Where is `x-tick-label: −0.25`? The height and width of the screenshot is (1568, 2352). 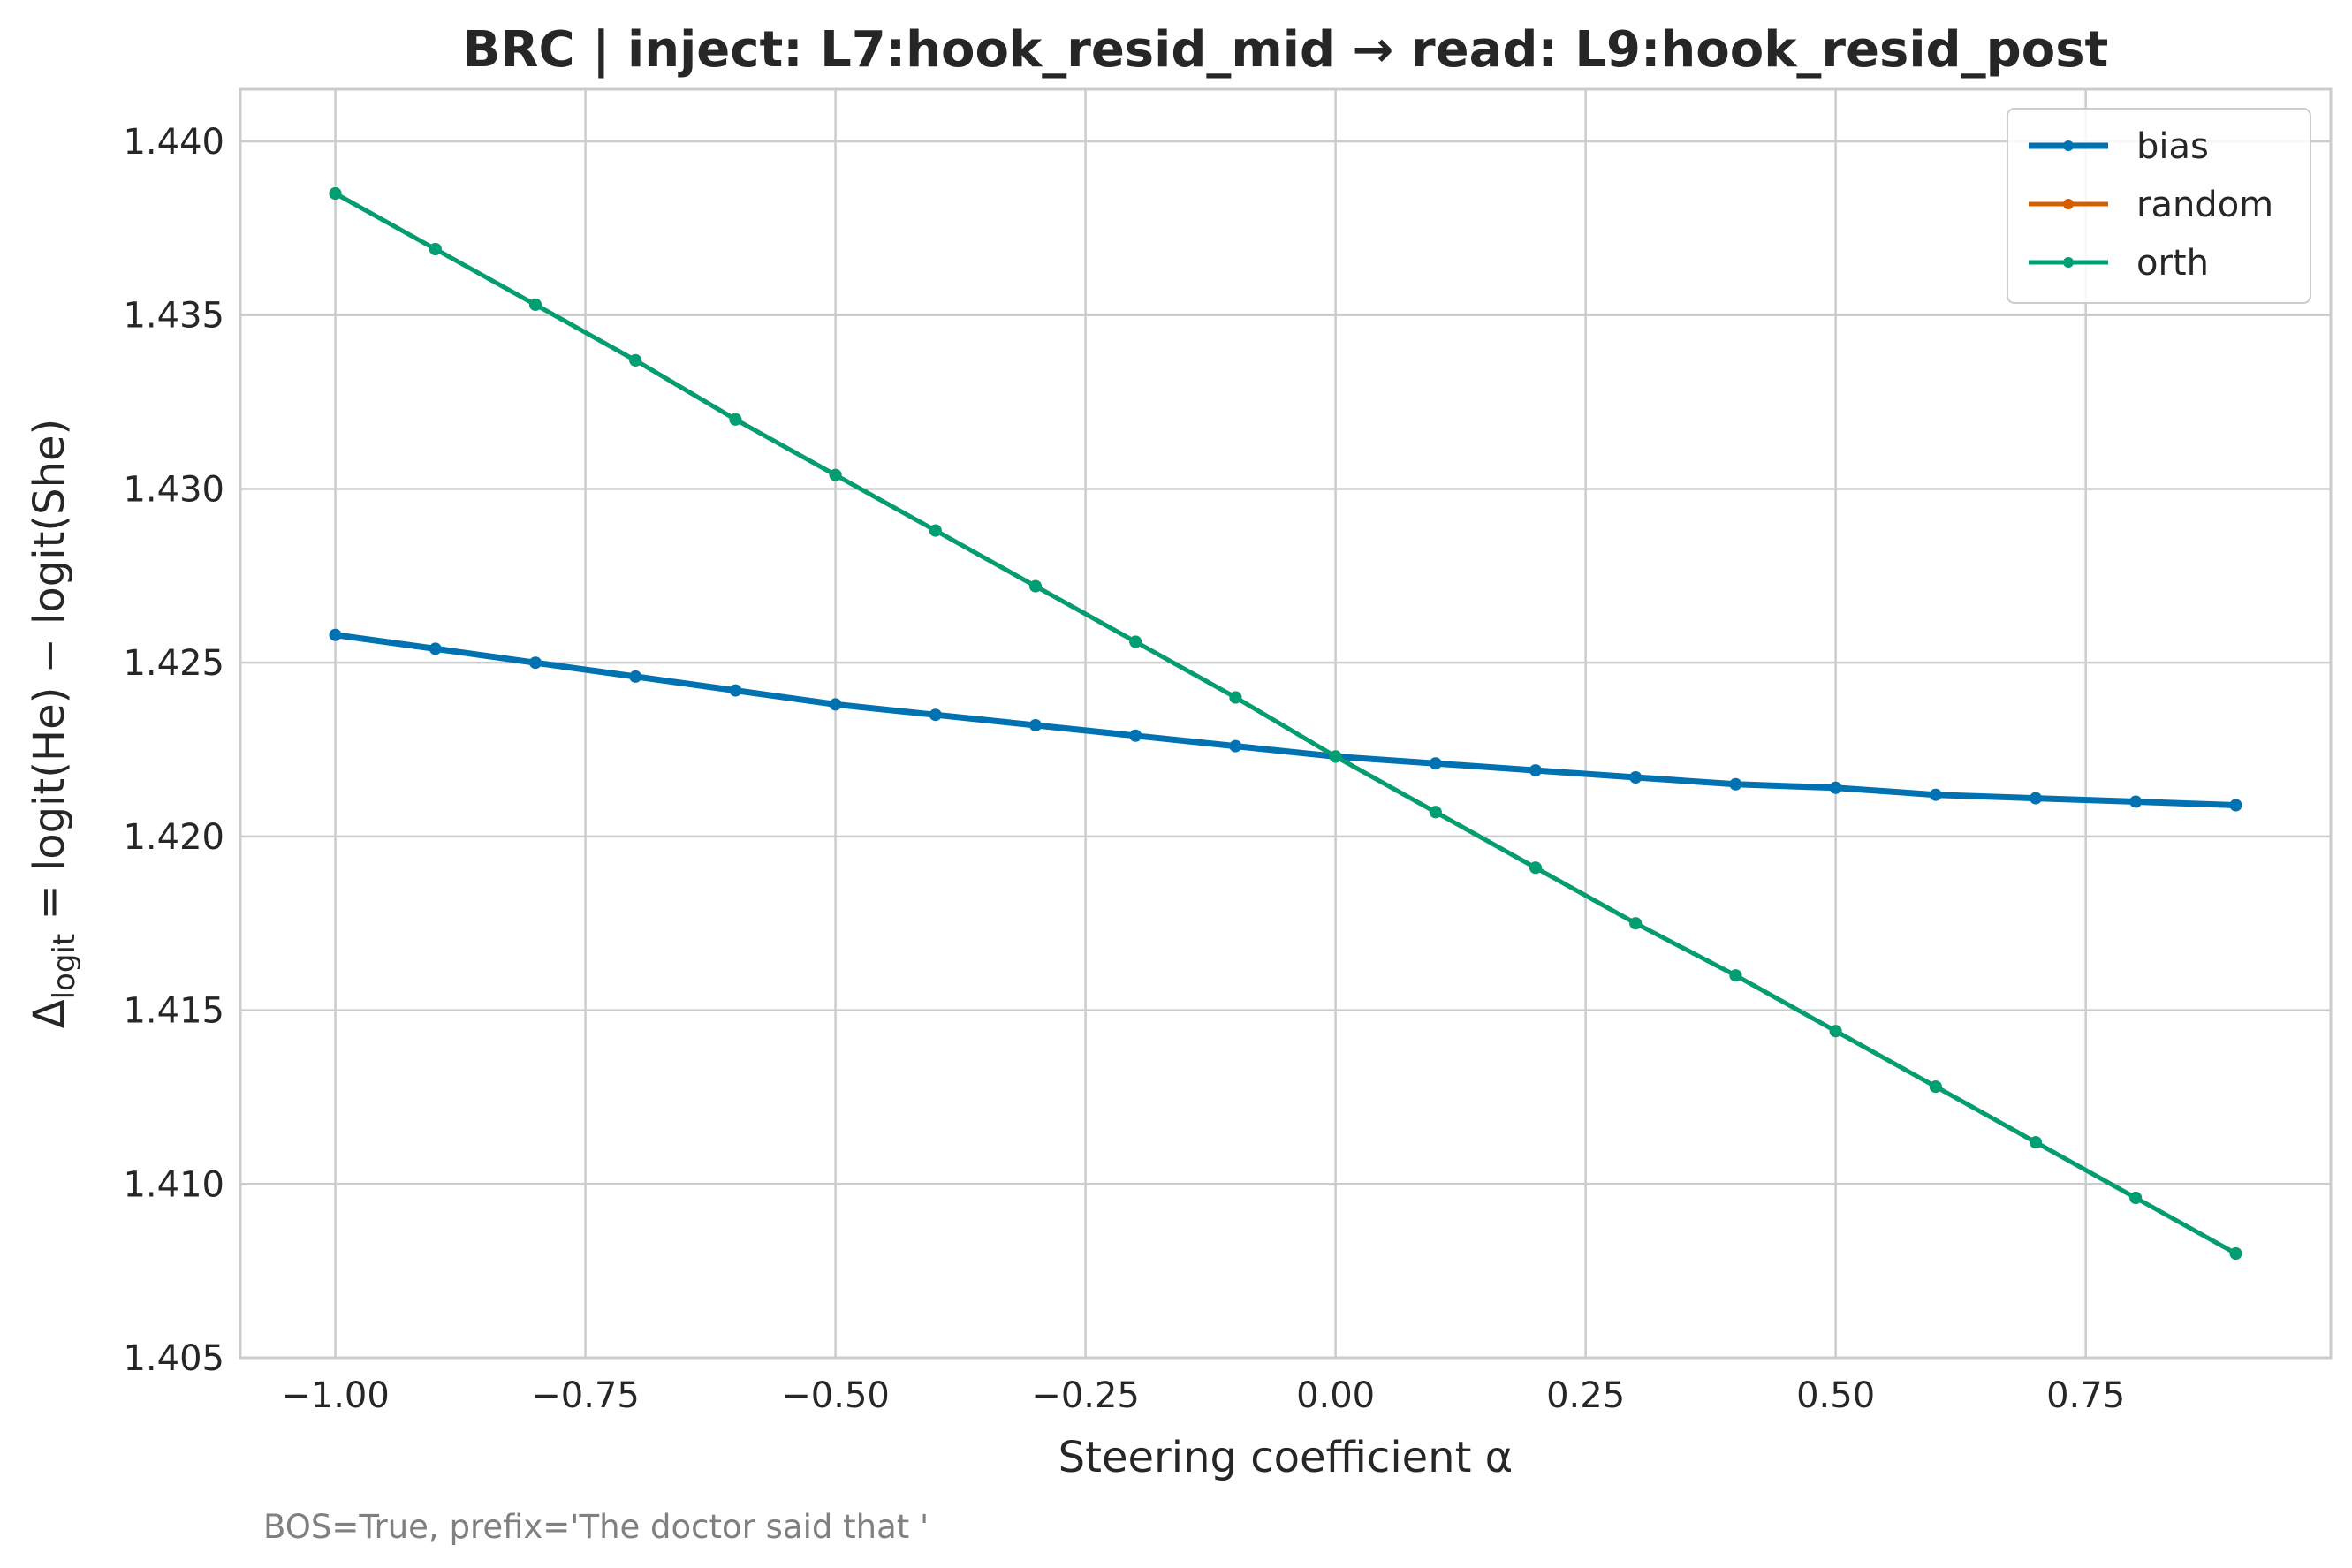 x-tick-label: −0.25 is located at coordinates (1085, 1395).